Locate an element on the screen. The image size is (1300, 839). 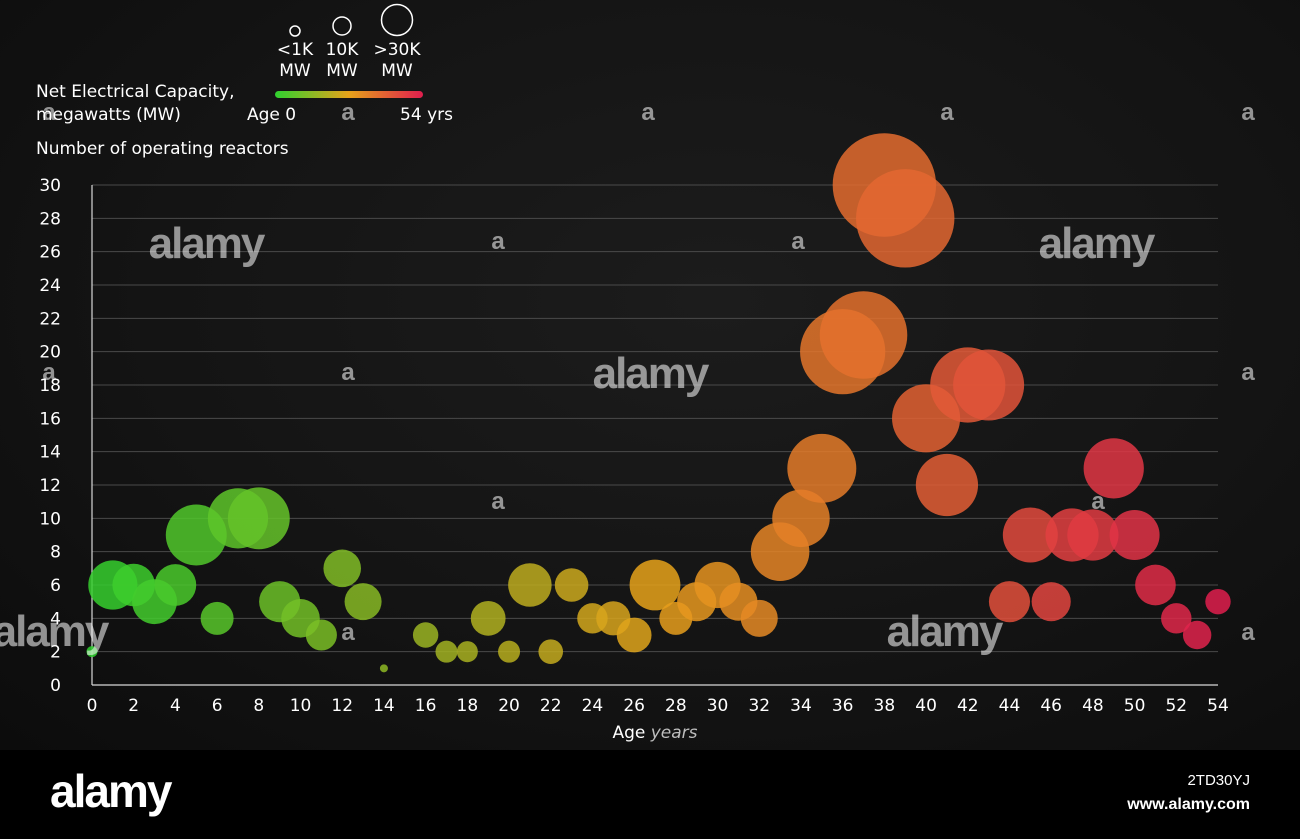
y-tick-label: 2 is located at coordinates (55, 653).